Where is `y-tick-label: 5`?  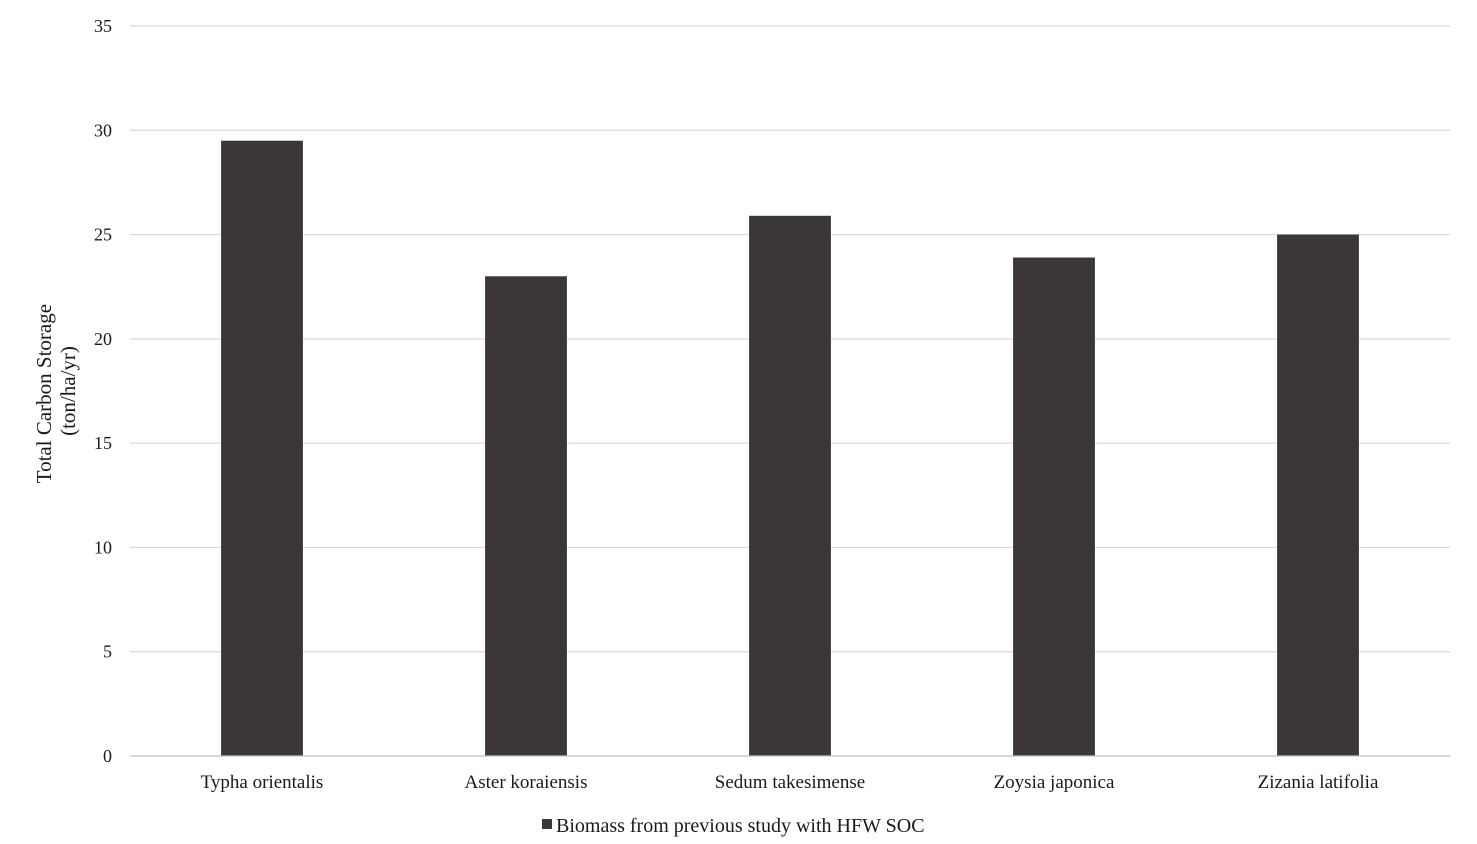 y-tick-label: 5 is located at coordinates (107, 652).